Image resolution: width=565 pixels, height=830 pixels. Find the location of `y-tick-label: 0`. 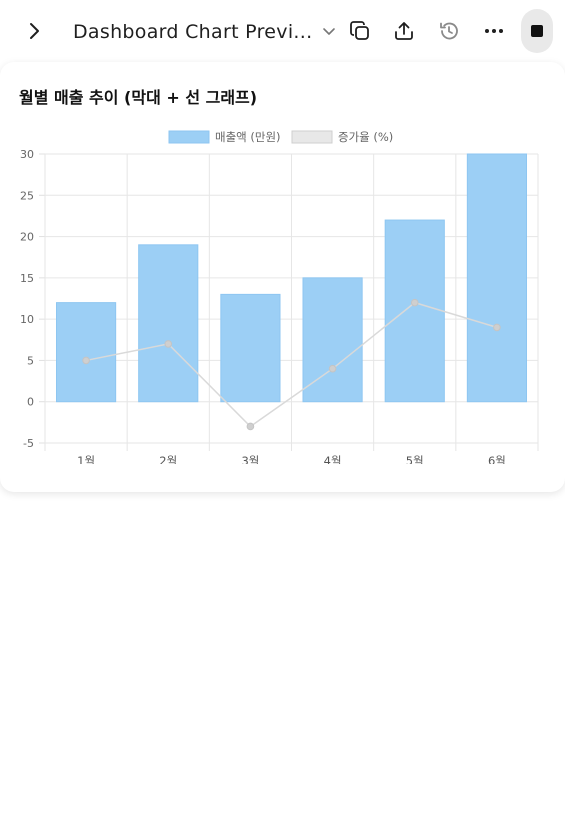

y-tick-label: 0 is located at coordinates (30, 402).